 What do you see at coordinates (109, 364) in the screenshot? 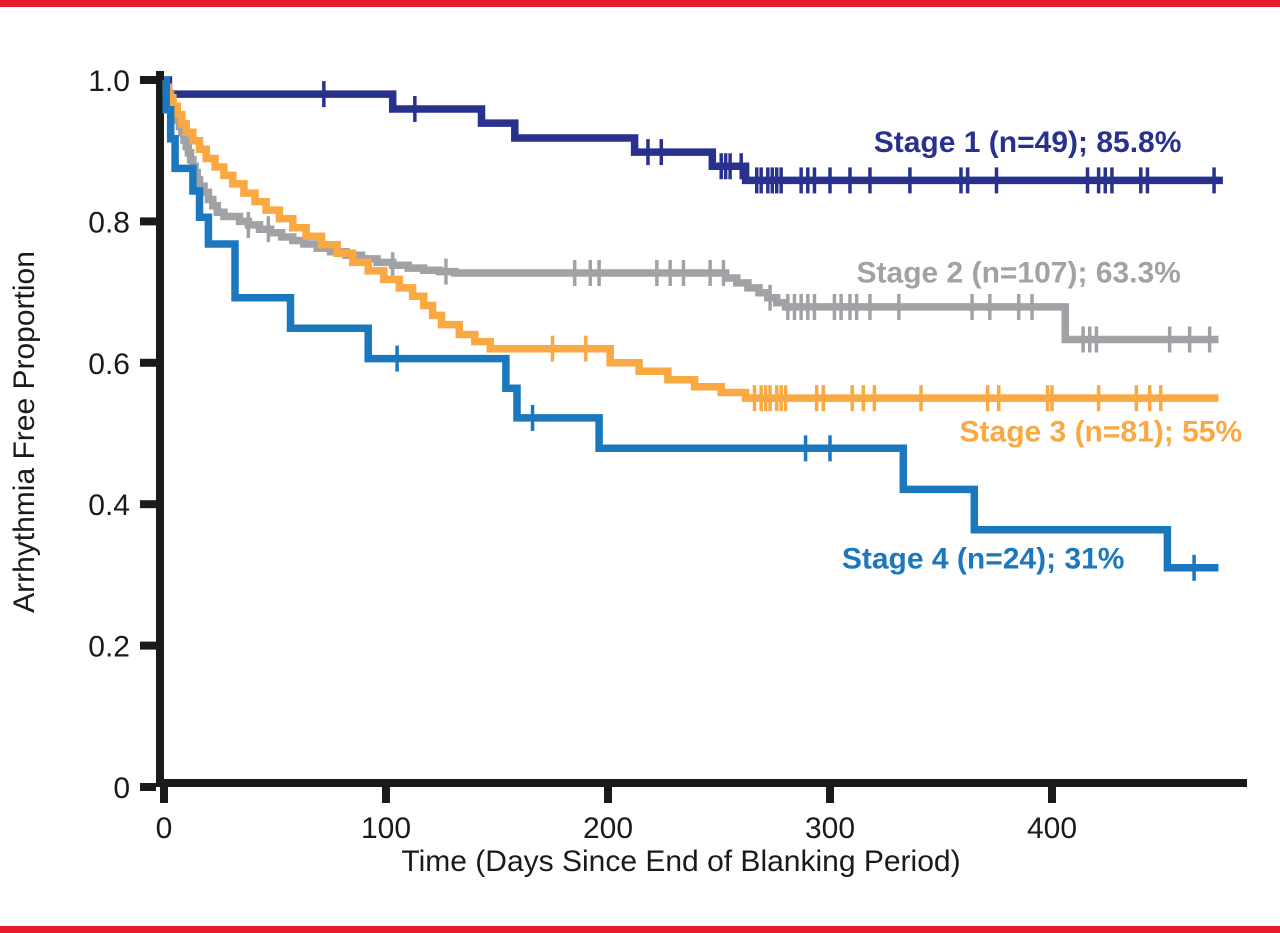
I see `y-tick-label: 0.6` at bounding box center [109, 364].